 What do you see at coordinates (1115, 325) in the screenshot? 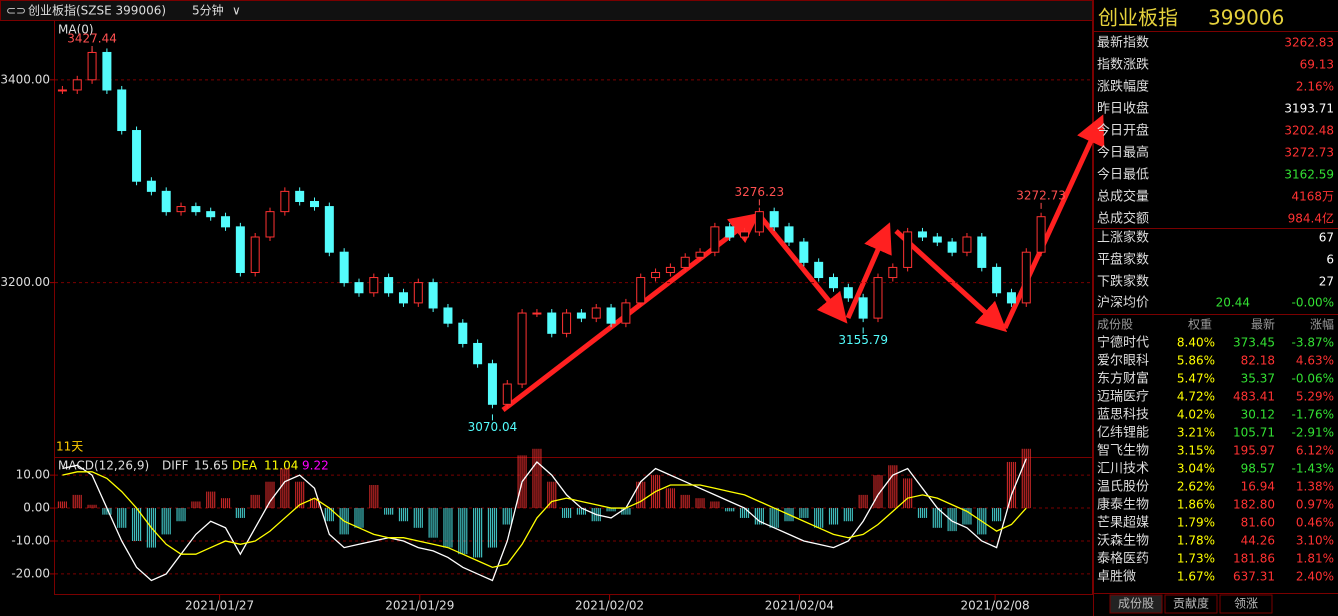
I see `column-header: 成份股` at bounding box center [1115, 325].